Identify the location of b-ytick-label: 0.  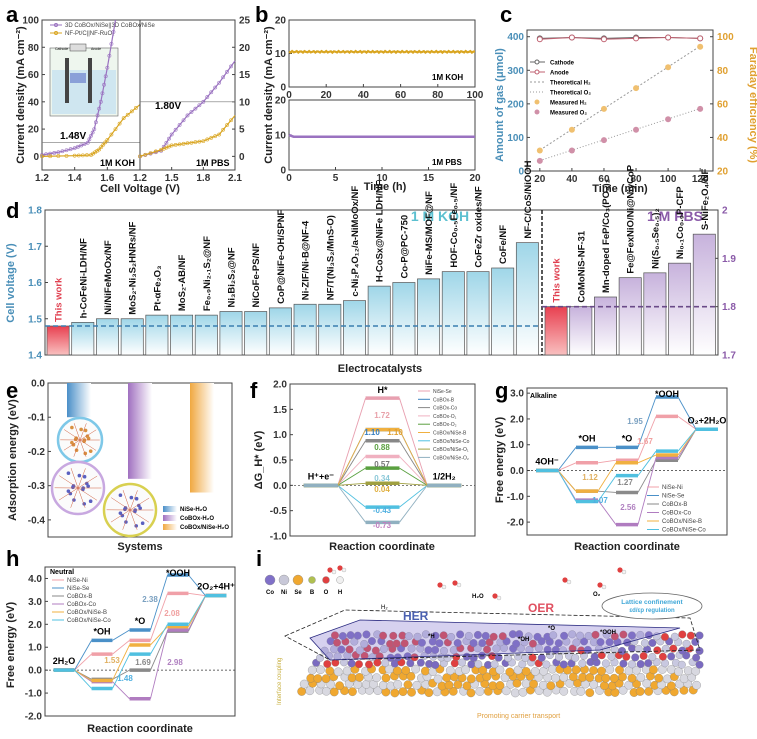
(283, 88).